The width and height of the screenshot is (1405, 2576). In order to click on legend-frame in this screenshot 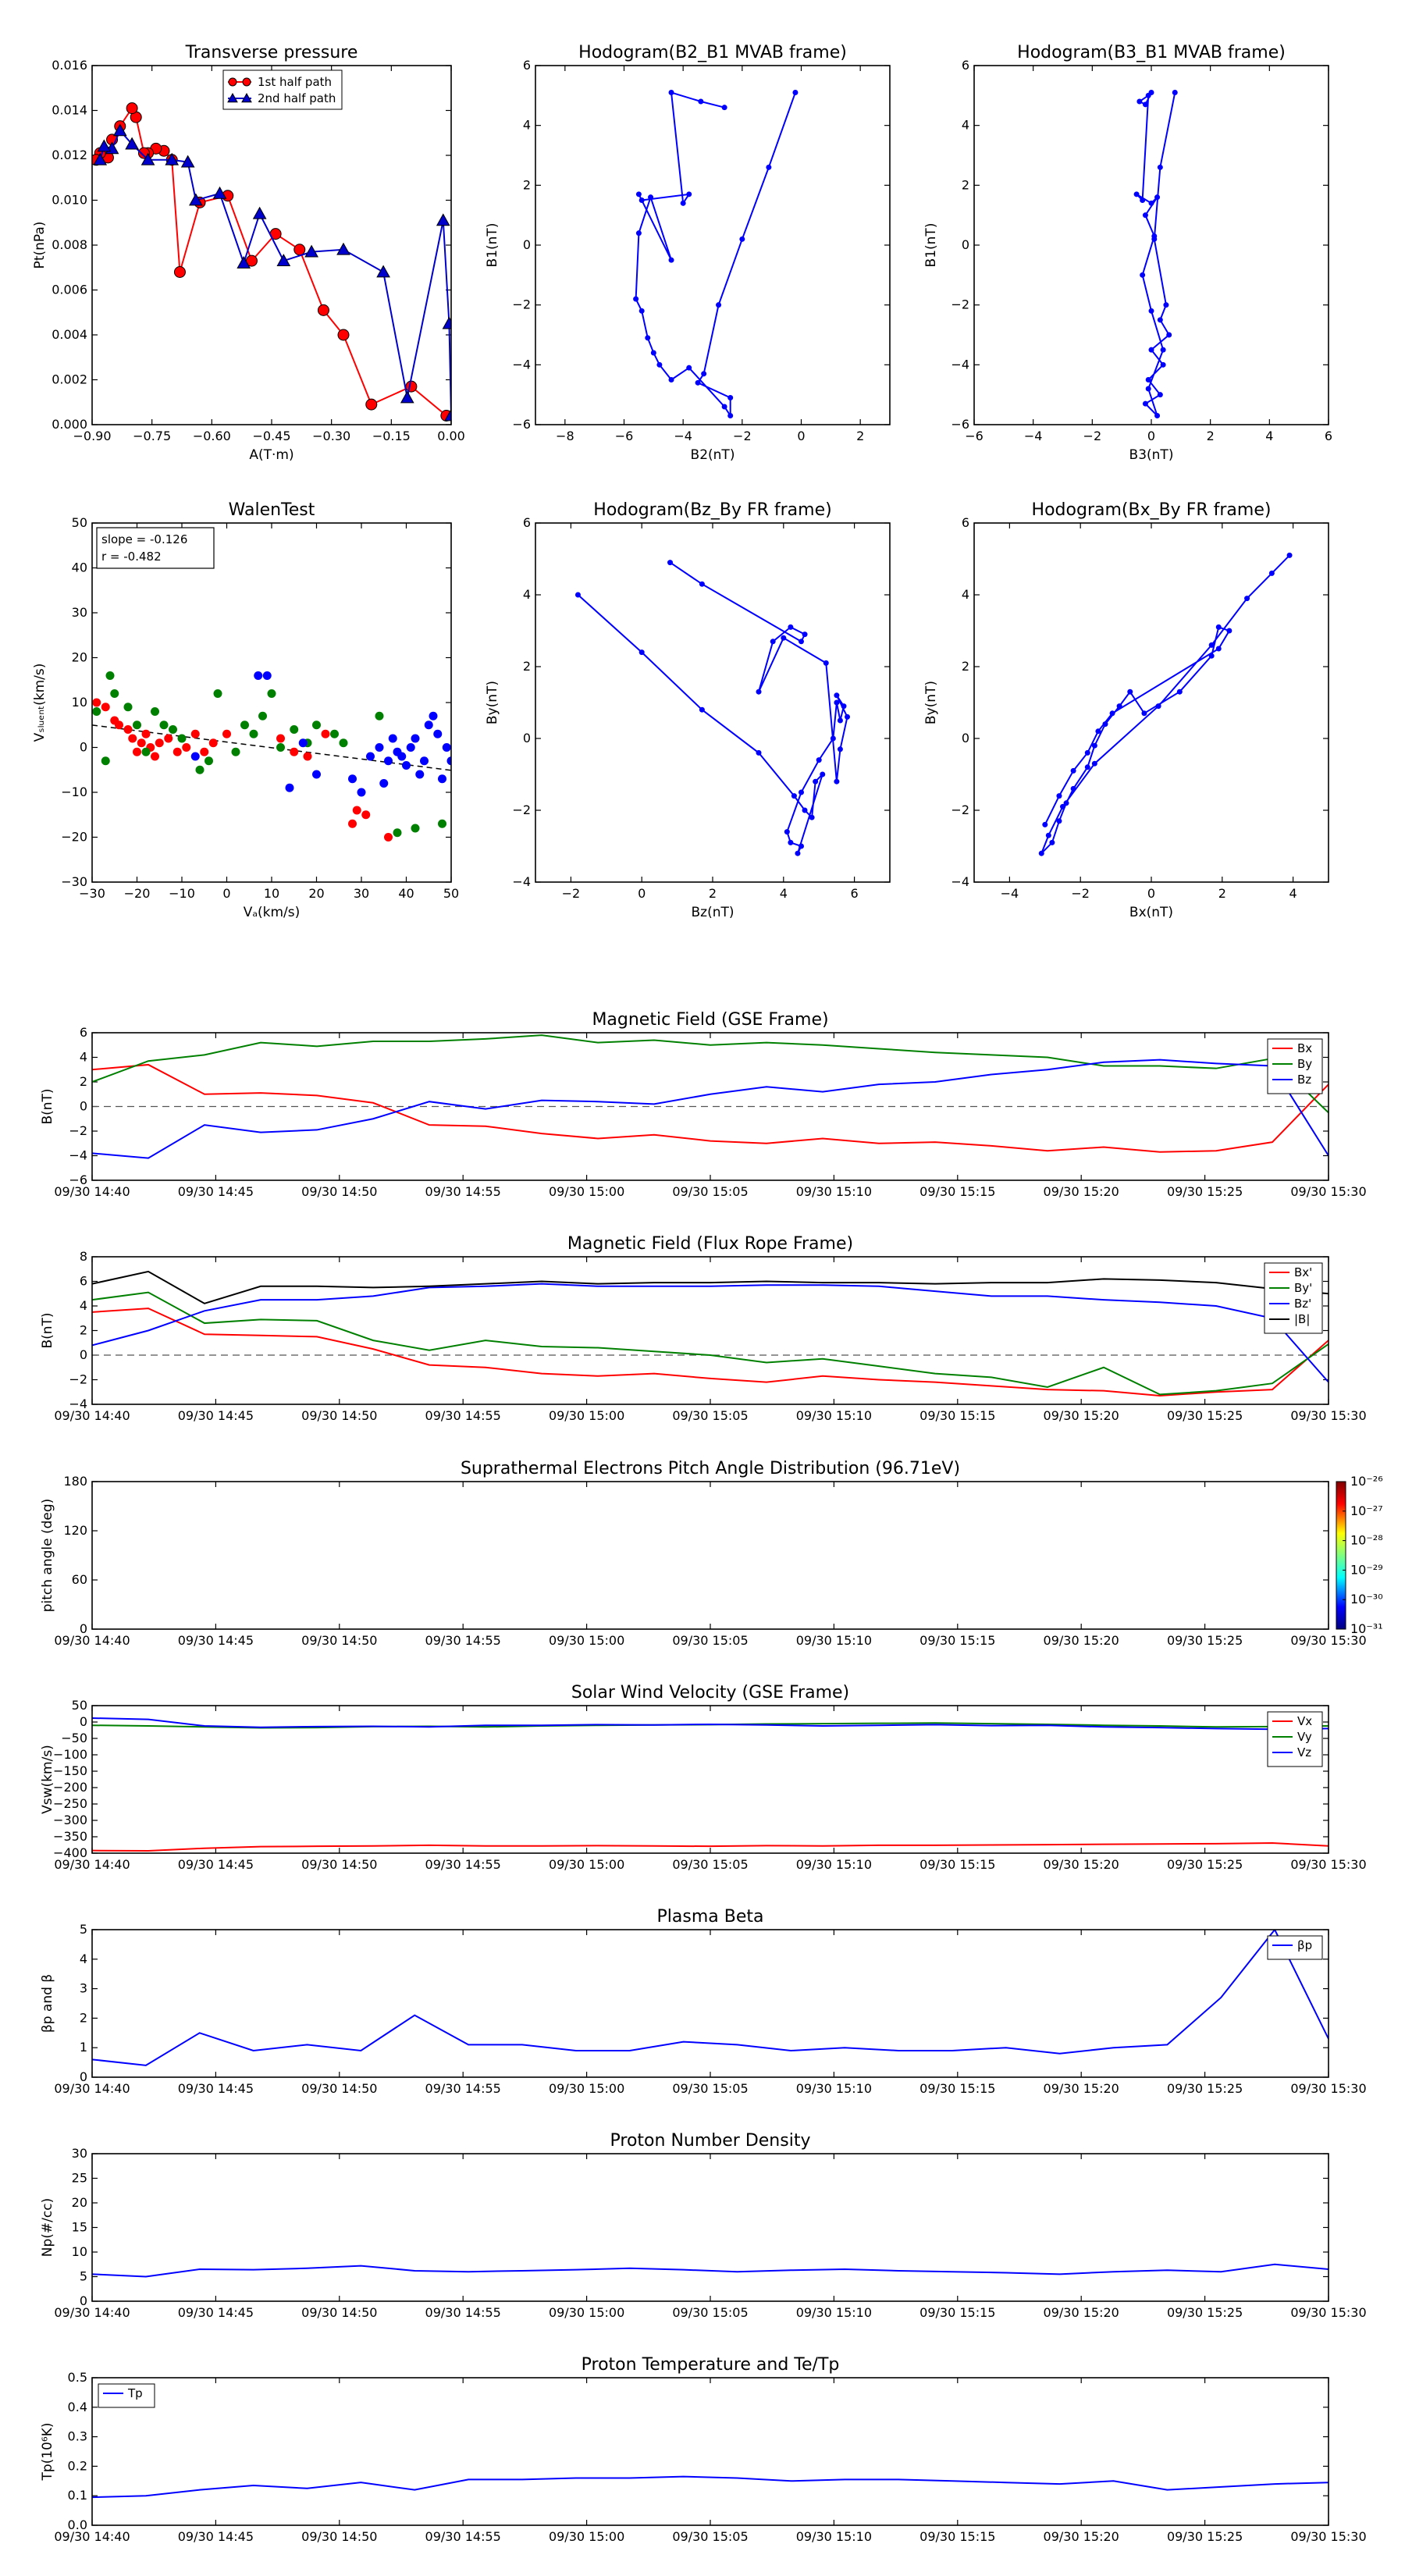, I will do `click(283, 89)`.